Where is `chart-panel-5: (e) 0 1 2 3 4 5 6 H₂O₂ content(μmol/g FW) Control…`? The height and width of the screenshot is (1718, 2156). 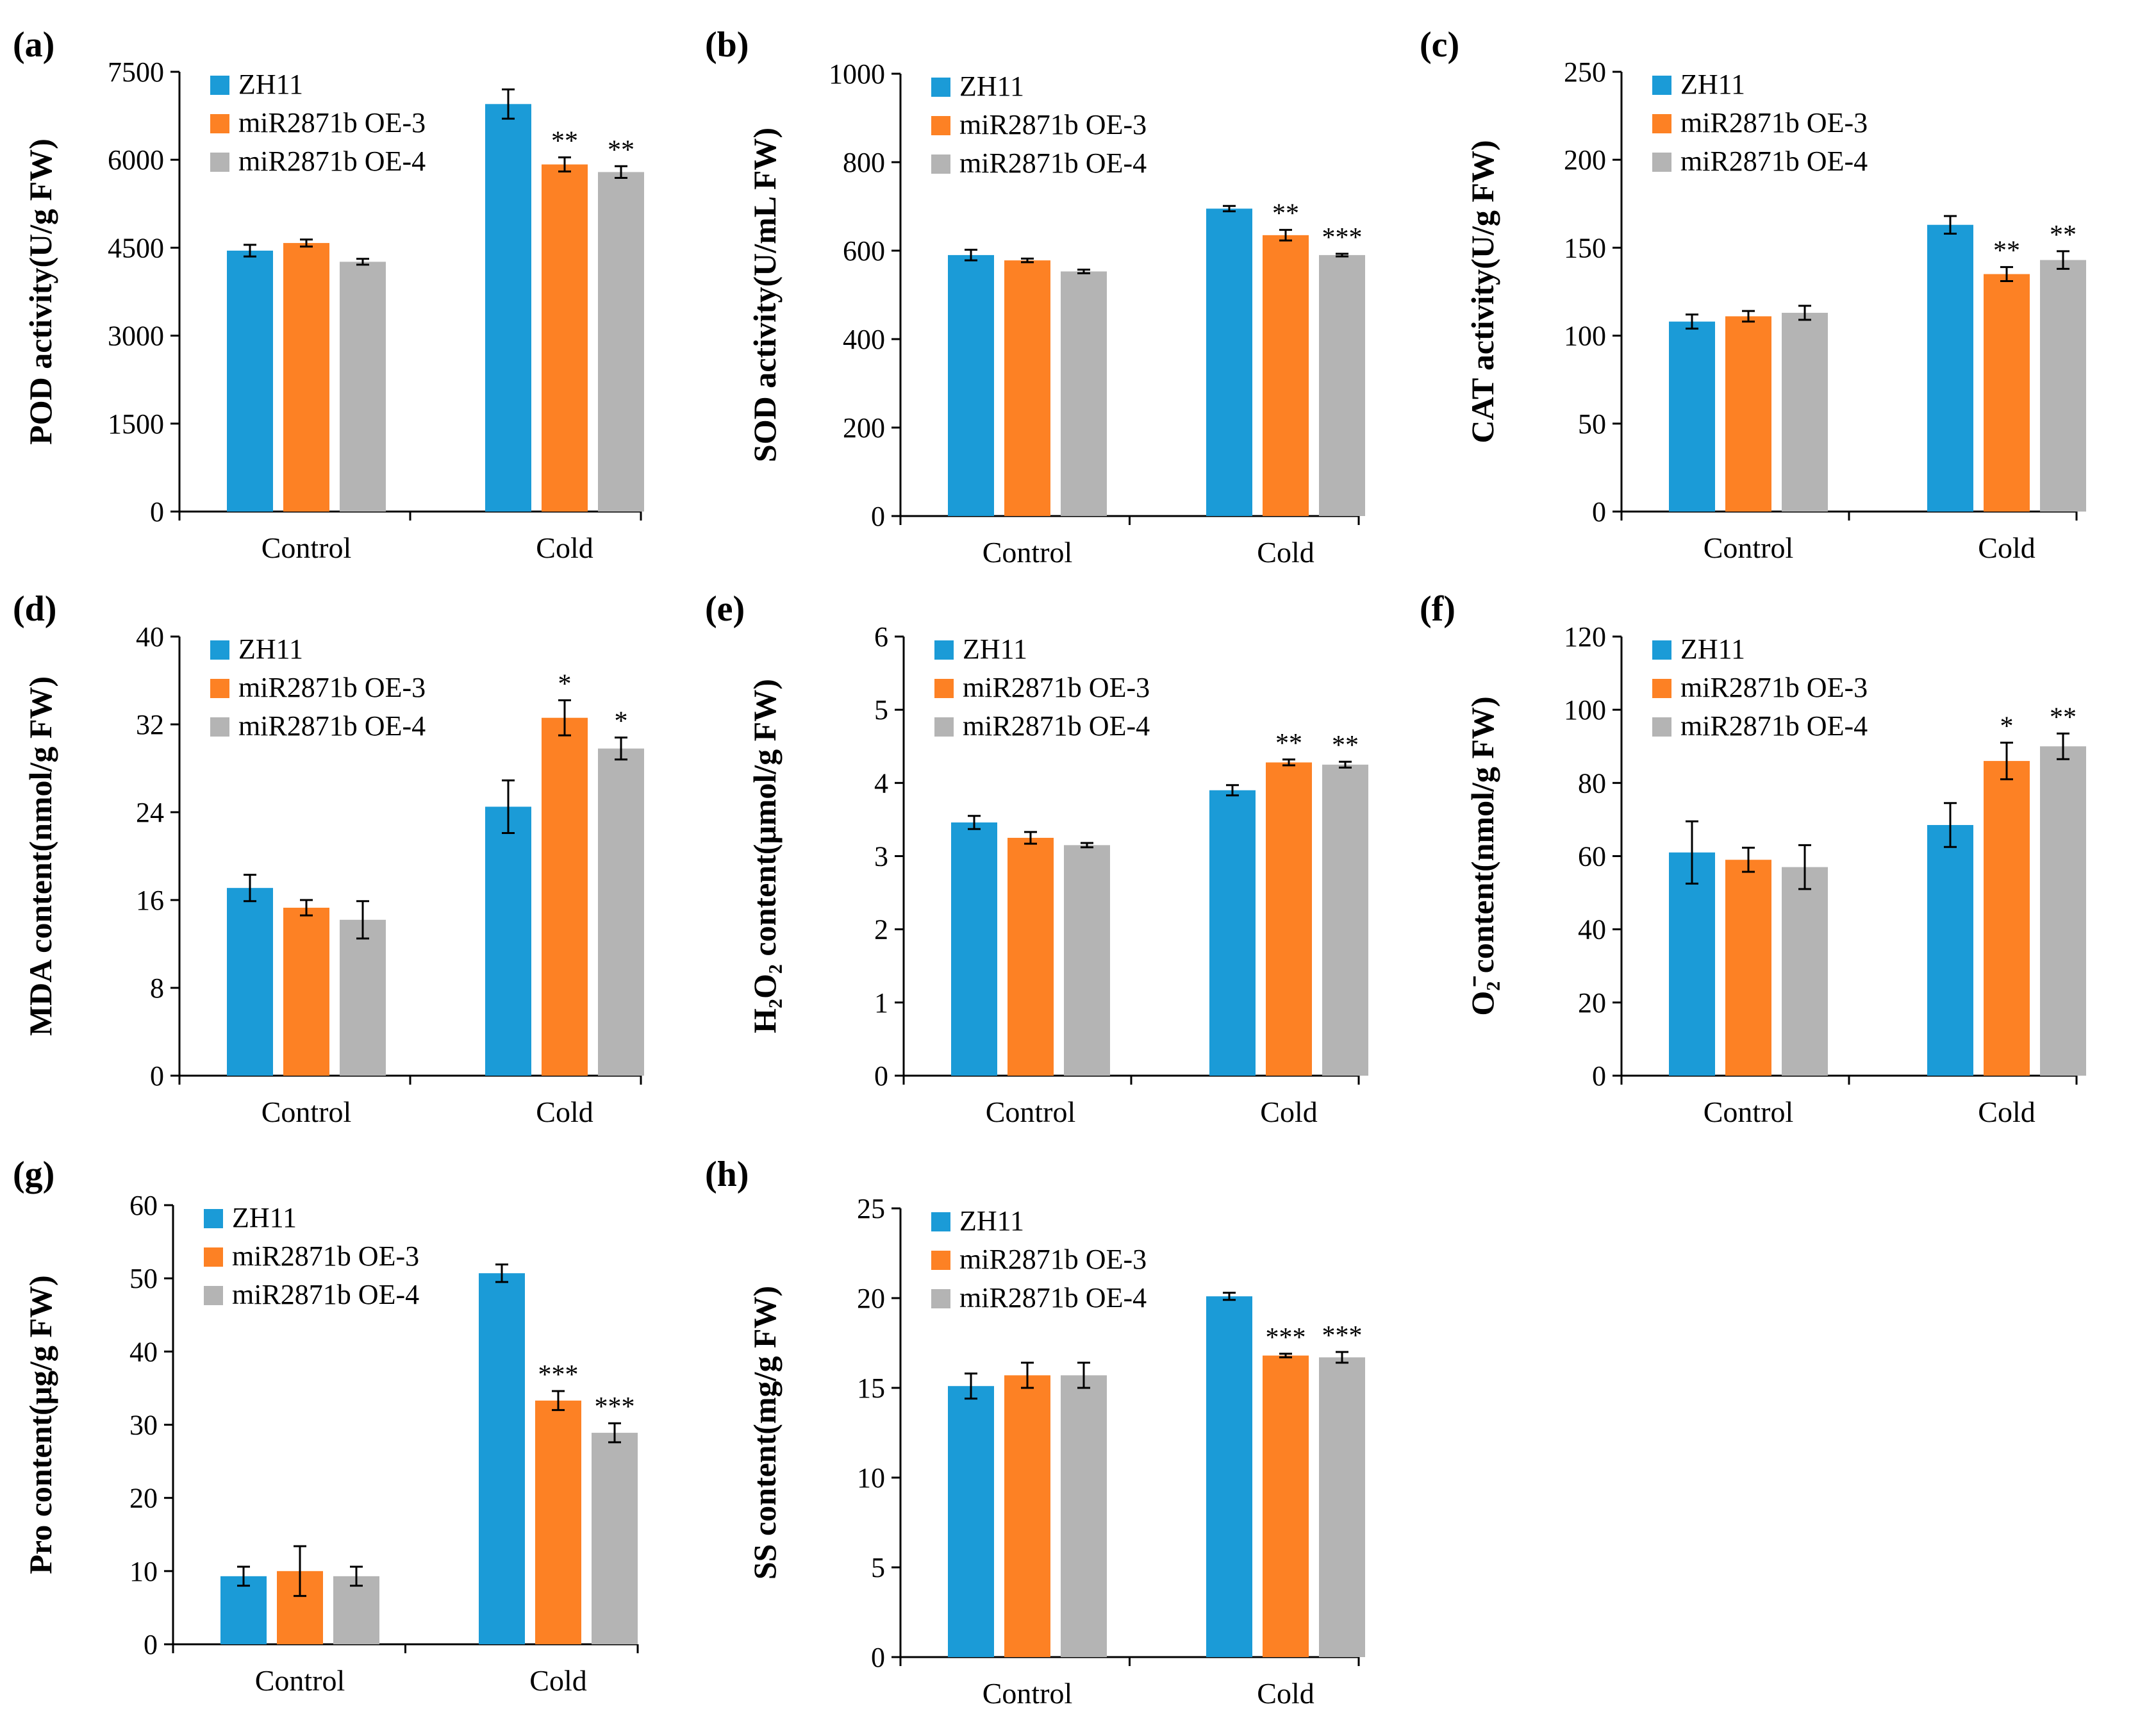
chart-panel-5: (e) 0 1 2 3 4 5 6 H₂O₂ content(μmol/g FW) Control… is located at coordinates (1036, 858).